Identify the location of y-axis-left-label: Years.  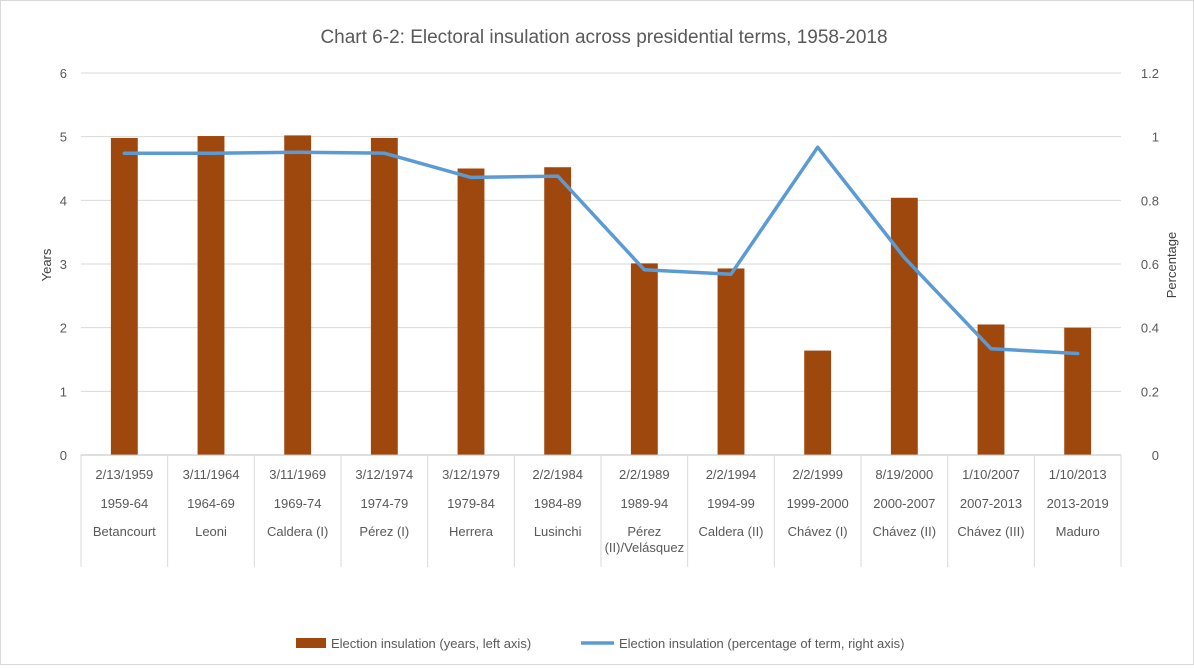
(46, 264).